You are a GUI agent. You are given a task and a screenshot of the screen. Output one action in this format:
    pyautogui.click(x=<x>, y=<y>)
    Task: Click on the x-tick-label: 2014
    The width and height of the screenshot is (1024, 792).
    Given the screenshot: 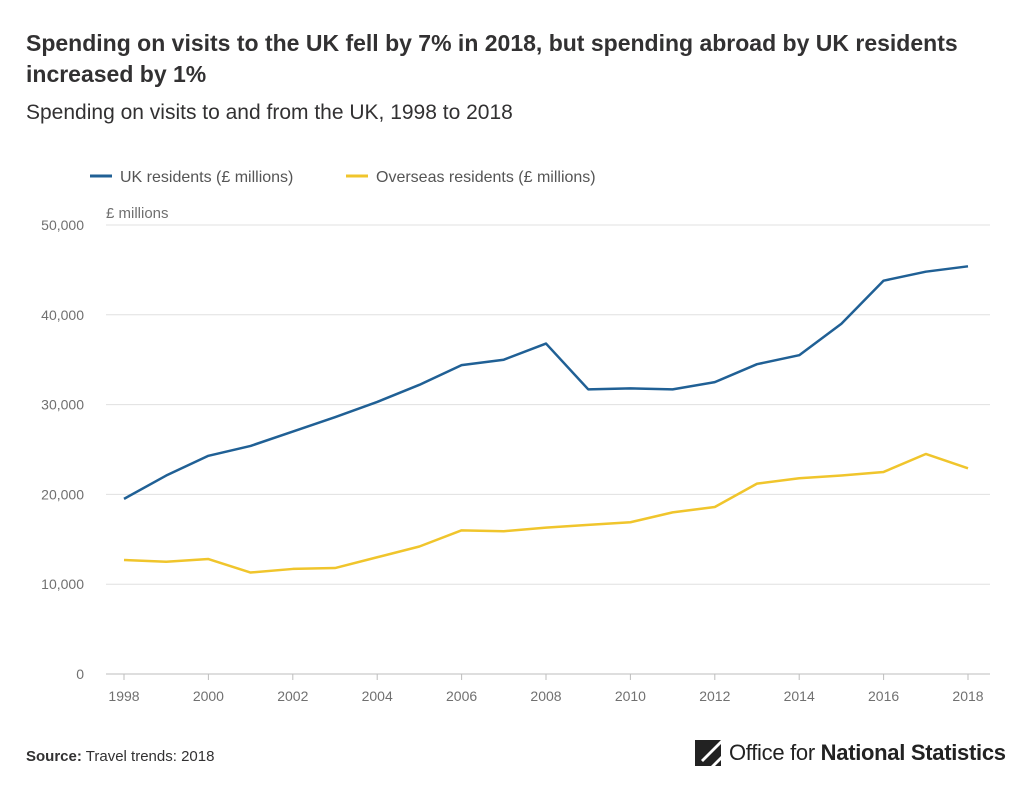 What is the action you would take?
    pyautogui.click(x=799, y=696)
    